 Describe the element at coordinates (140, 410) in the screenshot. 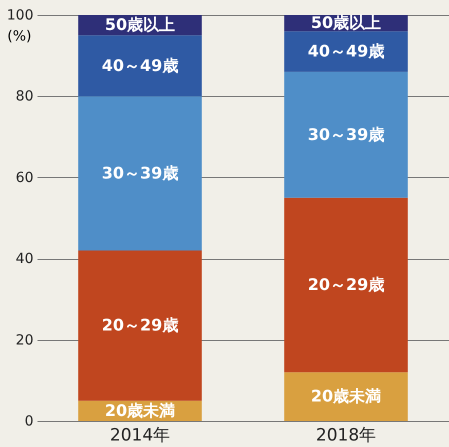

I see `series-label: 20歳未満` at that location.